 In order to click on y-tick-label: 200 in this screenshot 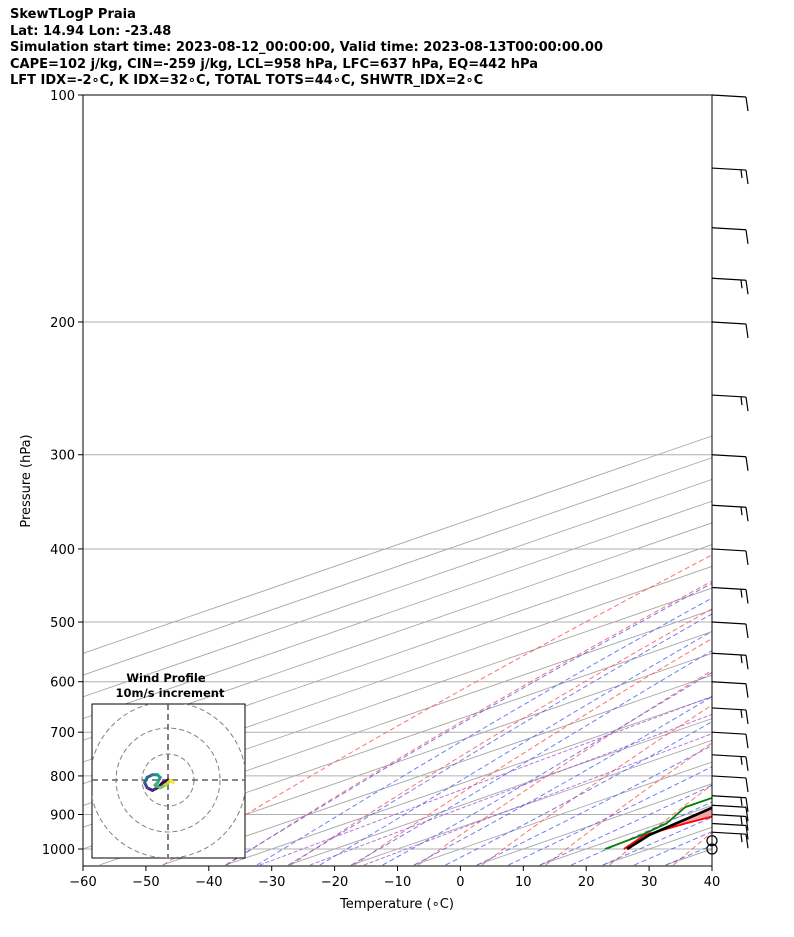, I will do `click(62, 323)`.